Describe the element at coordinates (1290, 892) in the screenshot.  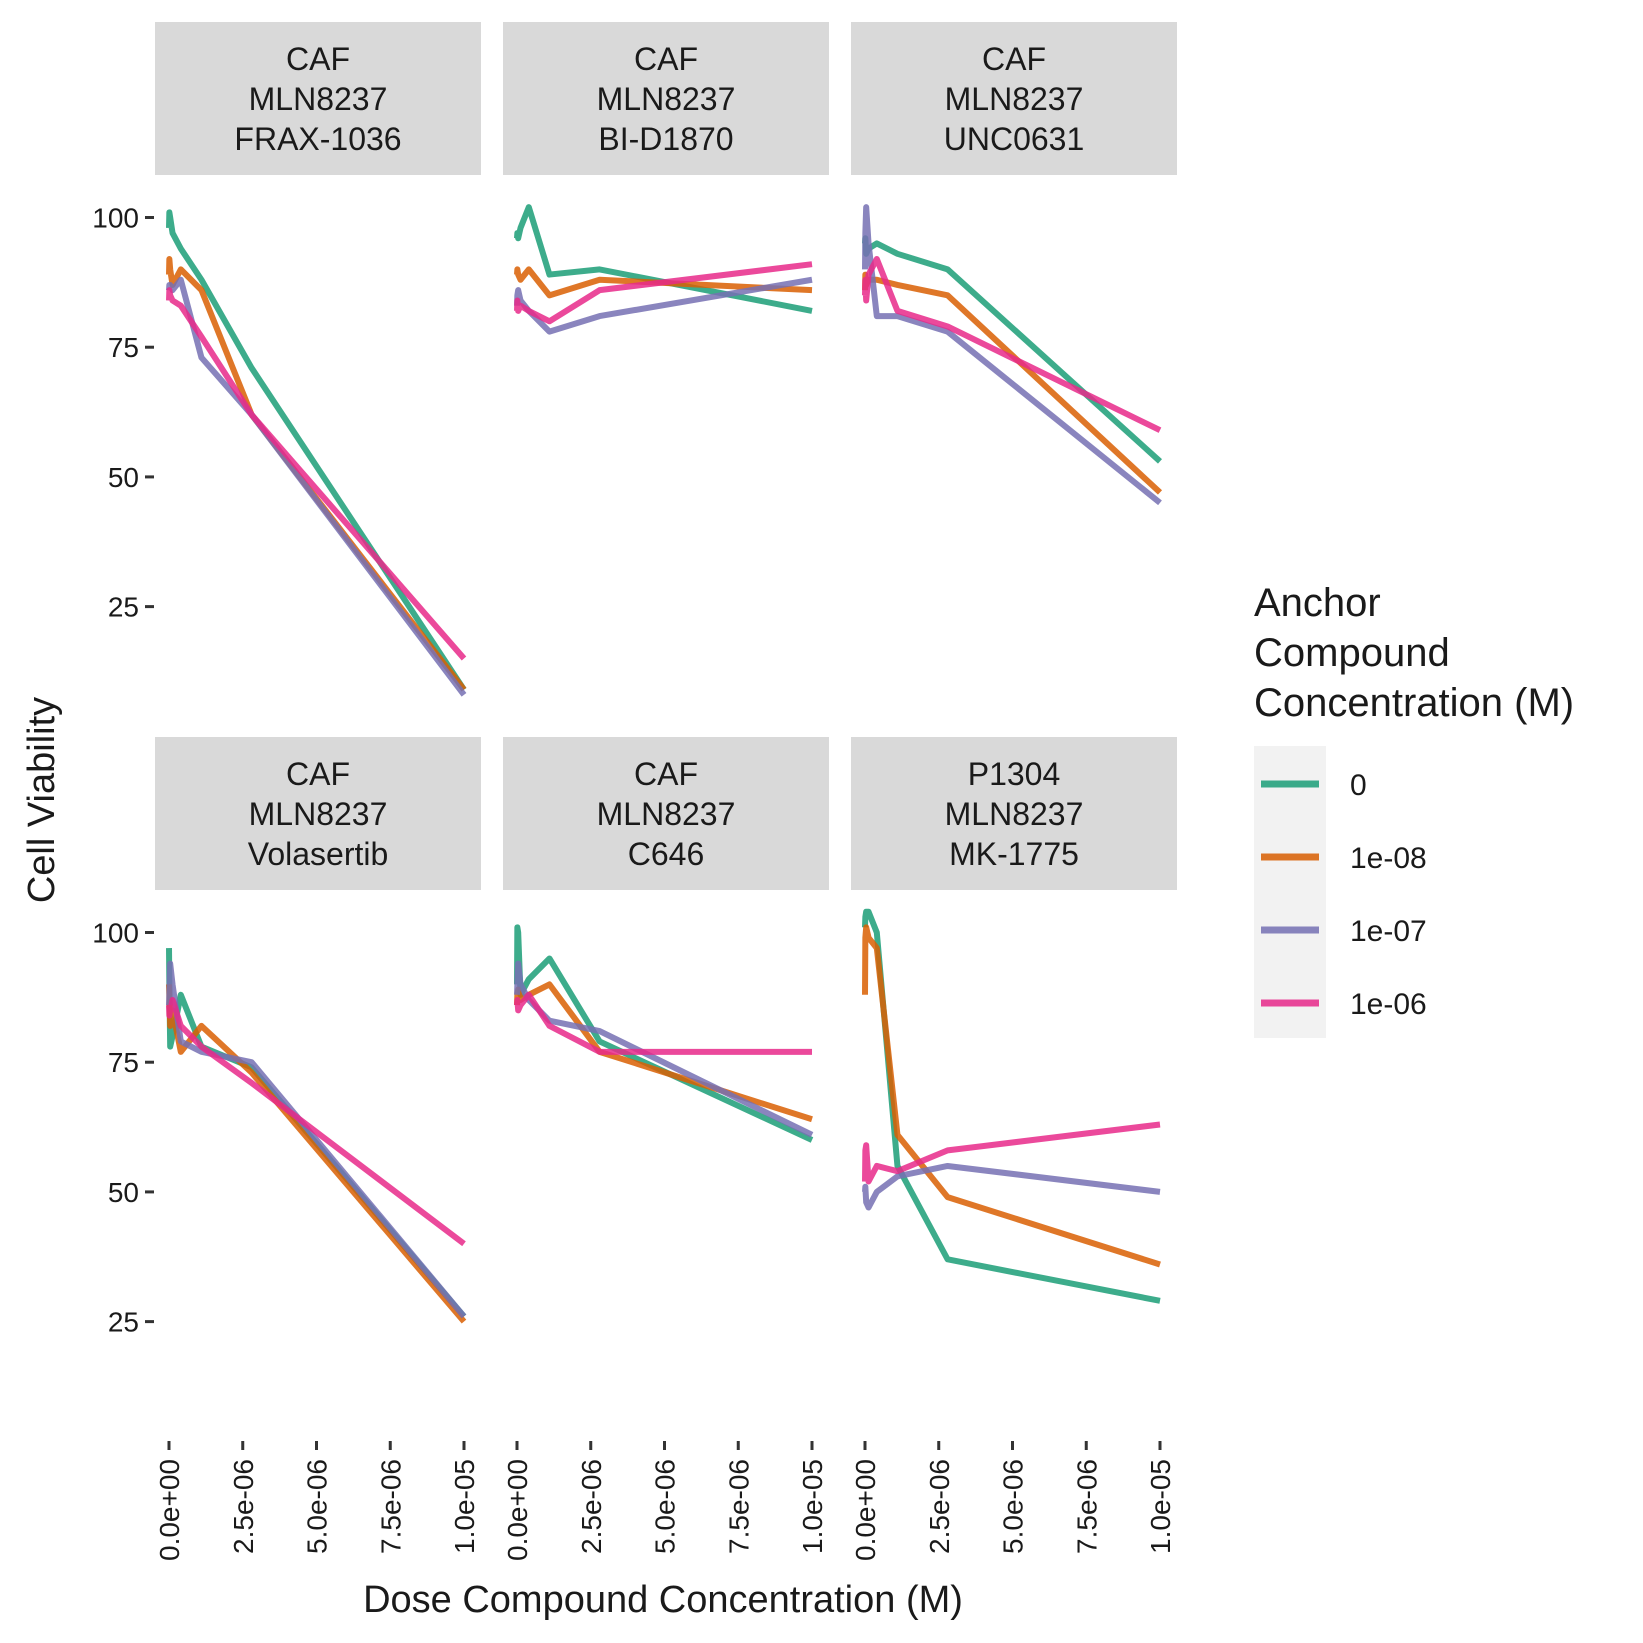
I see `legend-key-background` at that location.